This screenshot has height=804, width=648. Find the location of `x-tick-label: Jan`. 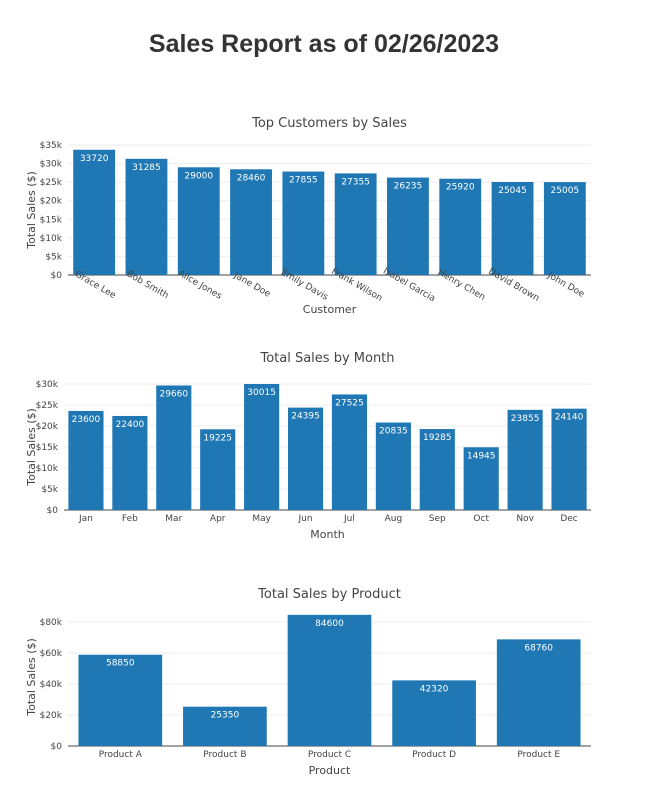

x-tick-label: Jan is located at coordinates (85, 519).